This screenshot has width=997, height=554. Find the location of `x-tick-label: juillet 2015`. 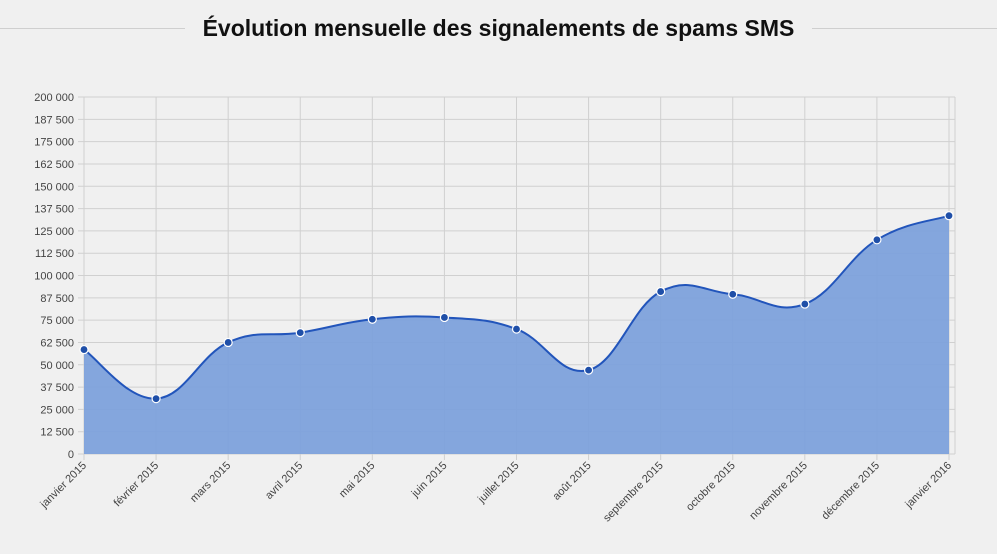

x-tick-label: juillet 2015 is located at coordinates (498, 483).